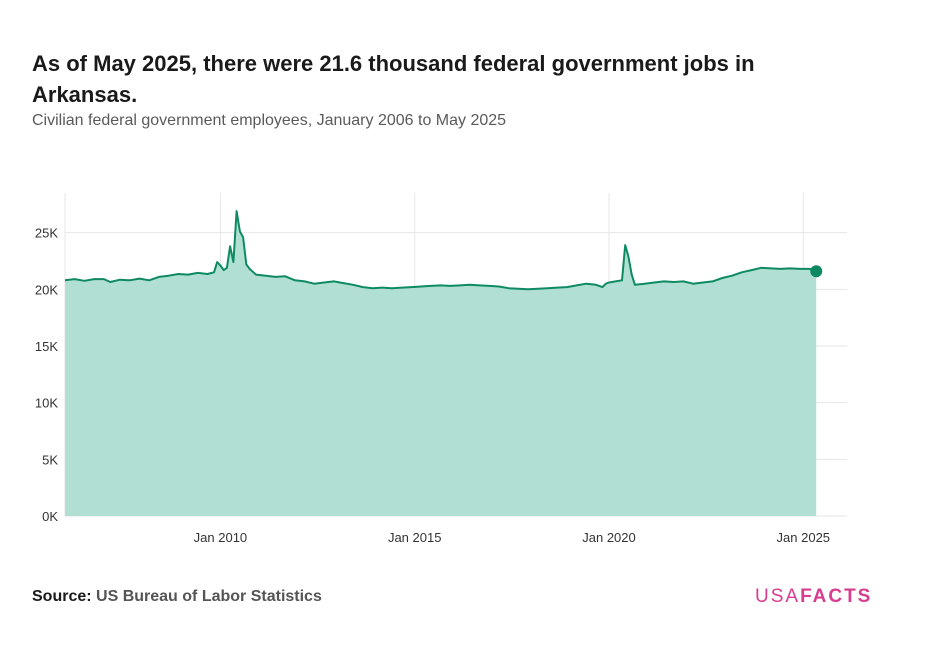 The height and width of the screenshot is (661, 929). What do you see at coordinates (46, 375) in the screenshot?
I see `y-axis: 0K 5K 10K 15K 20K 25K` at bounding box center [46, 375].